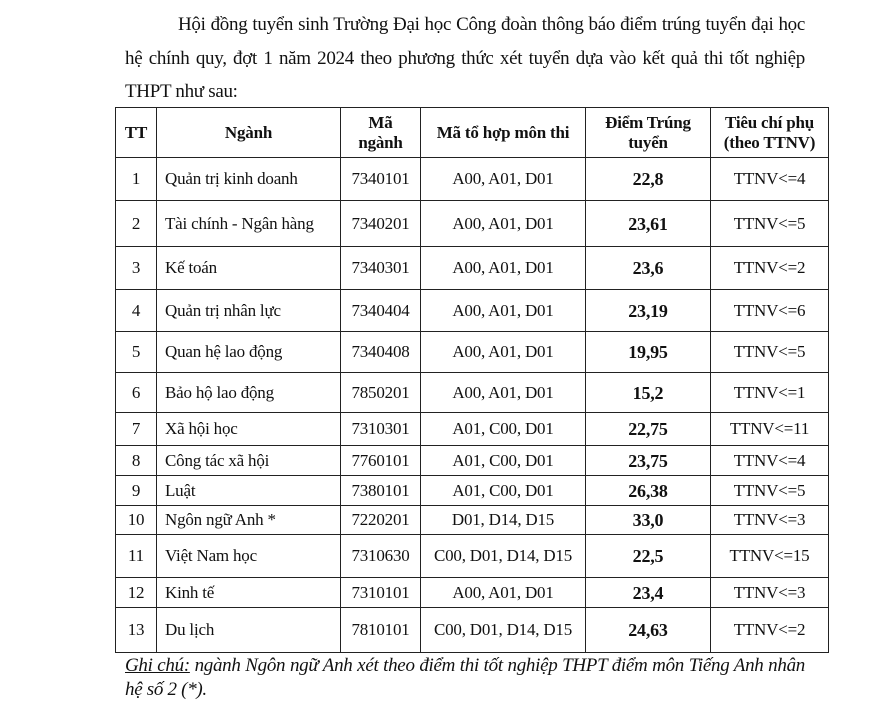 This screenshot has width=891, height=711. Describe the element at coordinates (380, 490) in the screenshot. I see `major-code: 7380101` at that location.